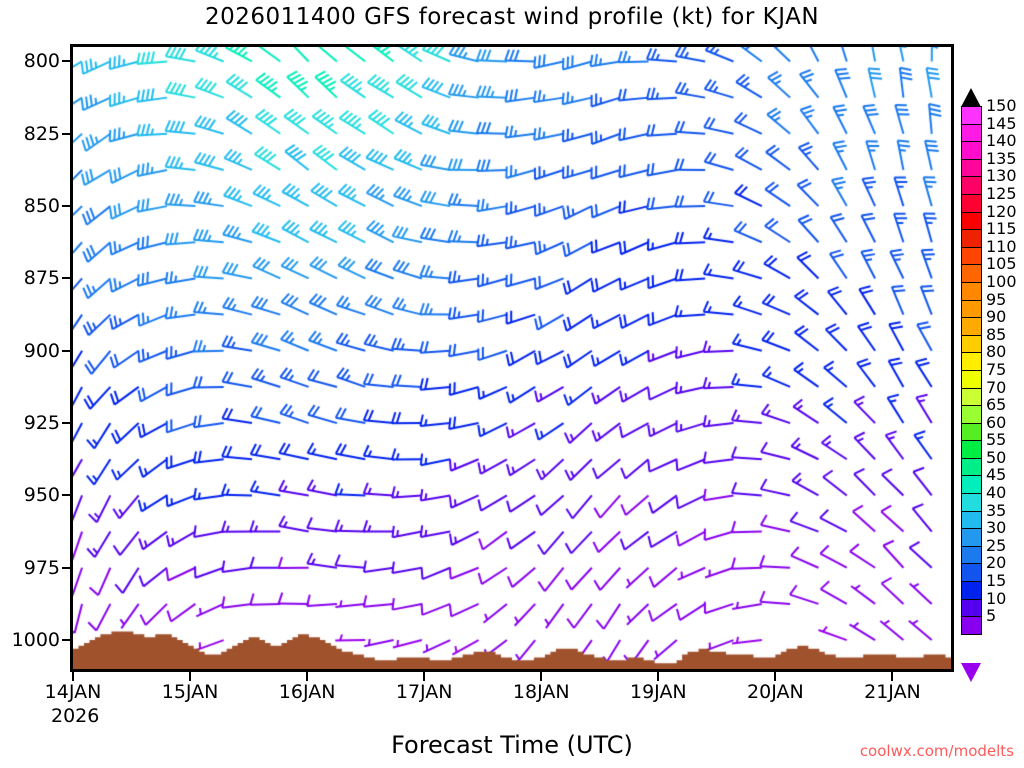 The image size is (1024, 768). Describe the element at coordinates (1001, 123) in the screenshot. I see `colorbar-tick-label: 145` at that location.